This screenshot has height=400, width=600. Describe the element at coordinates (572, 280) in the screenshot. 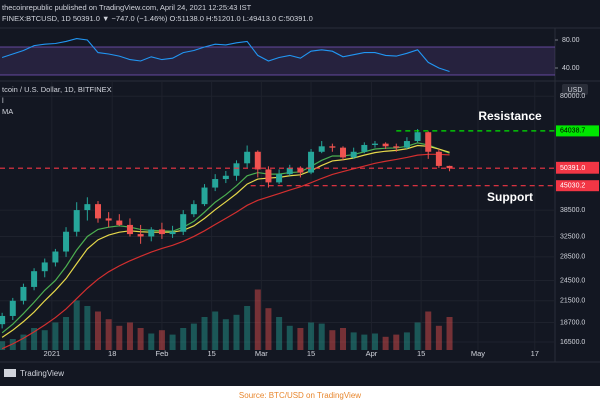

I see `y-tick-label: 24500.0` at that location.